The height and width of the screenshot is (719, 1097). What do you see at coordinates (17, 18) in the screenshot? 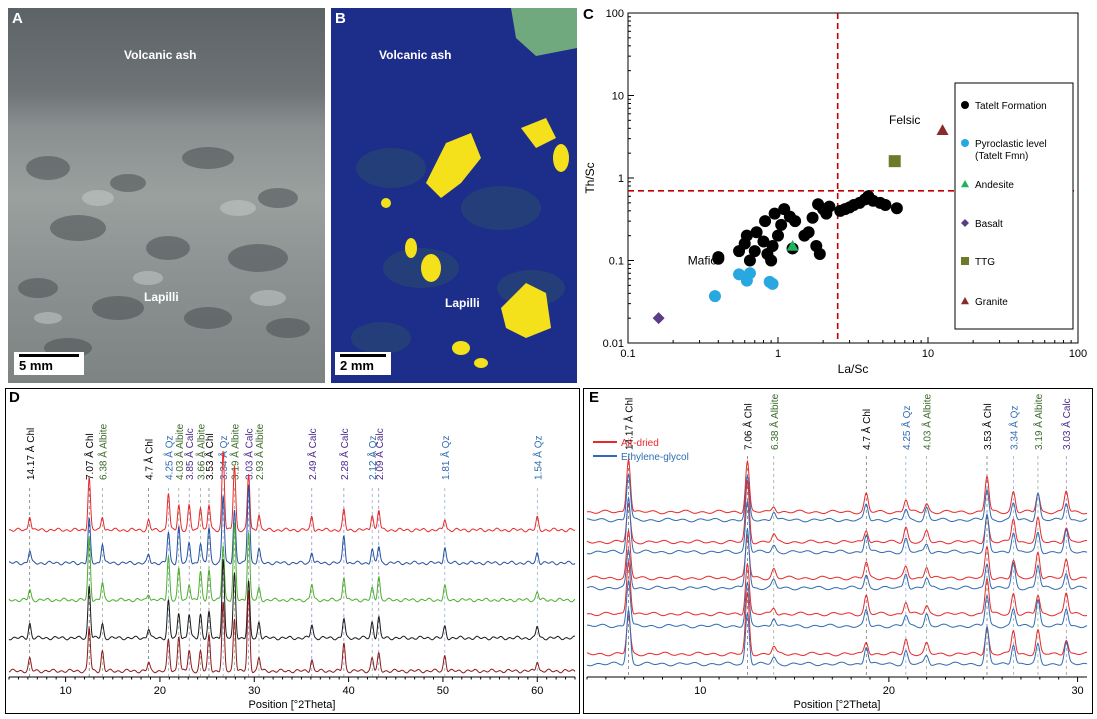
I see `panel-a-letter: A` at bounding box center [17, 18].